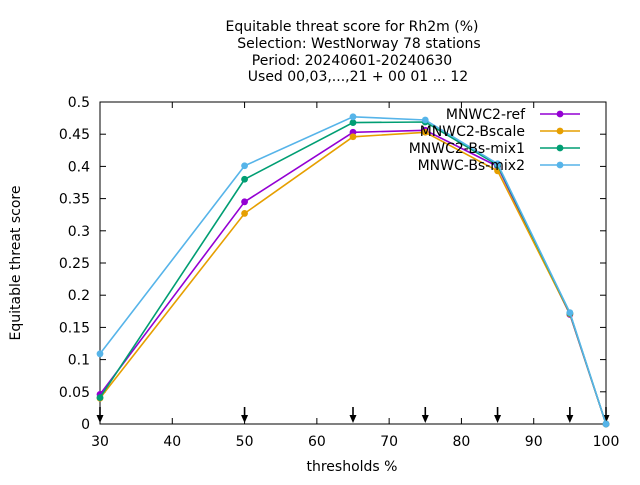  I want to click on x-axis-label: thresholds %, so click(352, 467).